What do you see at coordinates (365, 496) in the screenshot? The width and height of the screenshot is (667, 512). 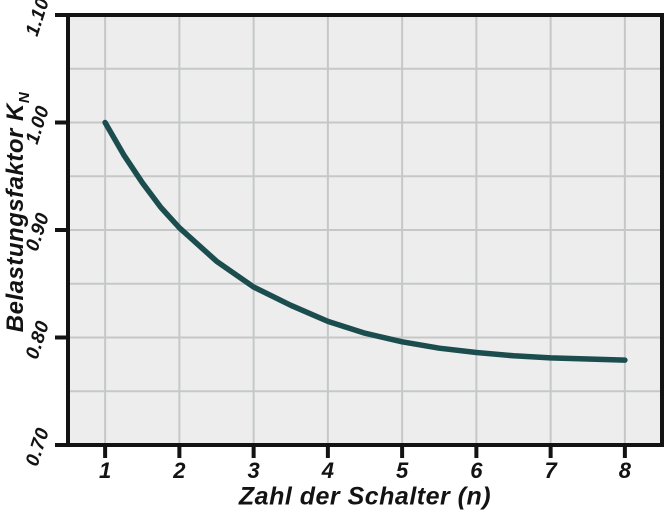 I see `x-axis-title: Zahl der Schalter (n)` at bounding box center [365, 496].